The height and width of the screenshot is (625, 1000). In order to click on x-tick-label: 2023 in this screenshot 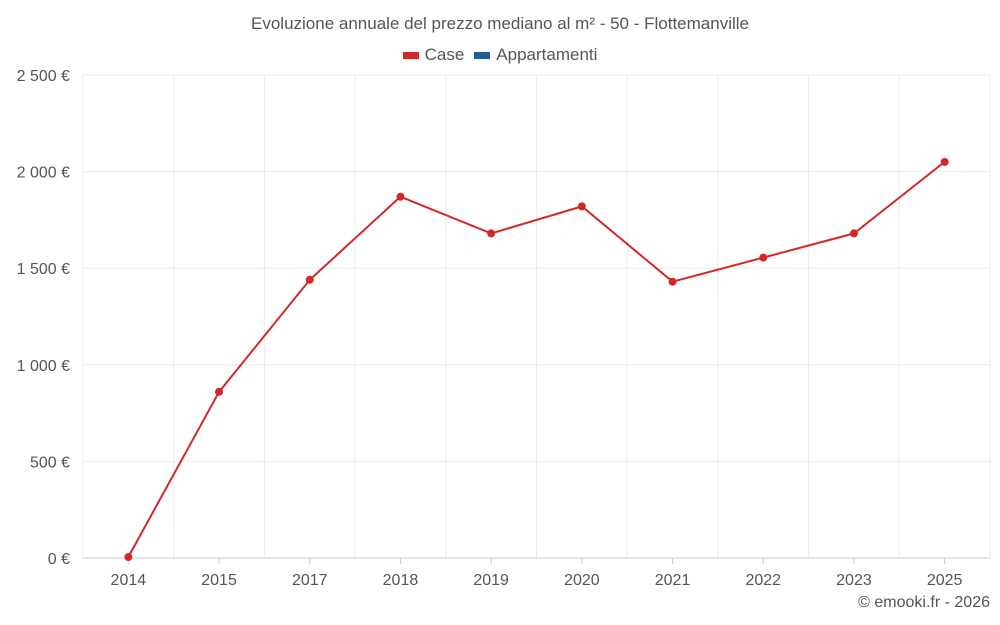, I will do `click(854, 580)`.